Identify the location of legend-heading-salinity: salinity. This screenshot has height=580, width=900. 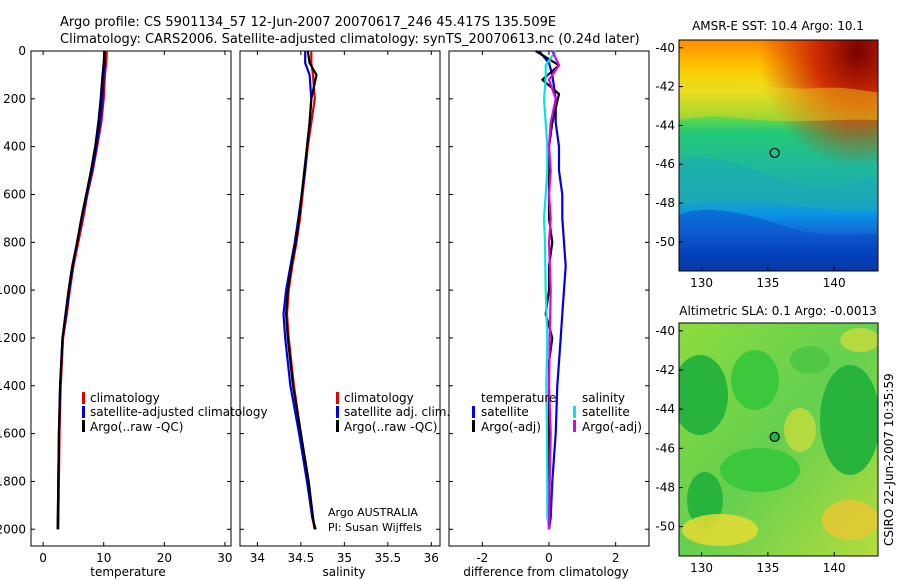
(603, 398).